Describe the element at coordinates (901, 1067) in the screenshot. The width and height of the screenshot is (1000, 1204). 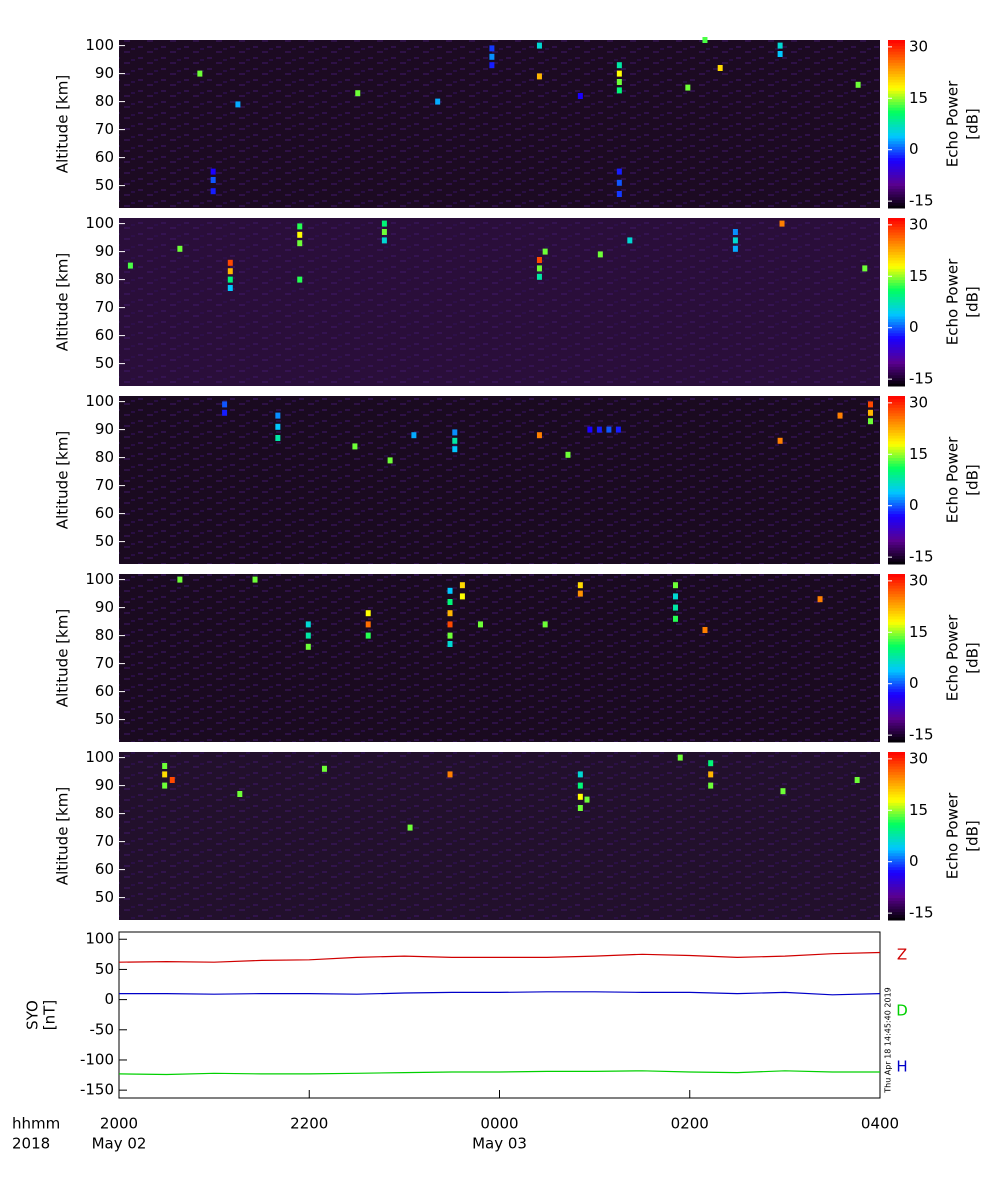
I see `legend-label: H` at that location.